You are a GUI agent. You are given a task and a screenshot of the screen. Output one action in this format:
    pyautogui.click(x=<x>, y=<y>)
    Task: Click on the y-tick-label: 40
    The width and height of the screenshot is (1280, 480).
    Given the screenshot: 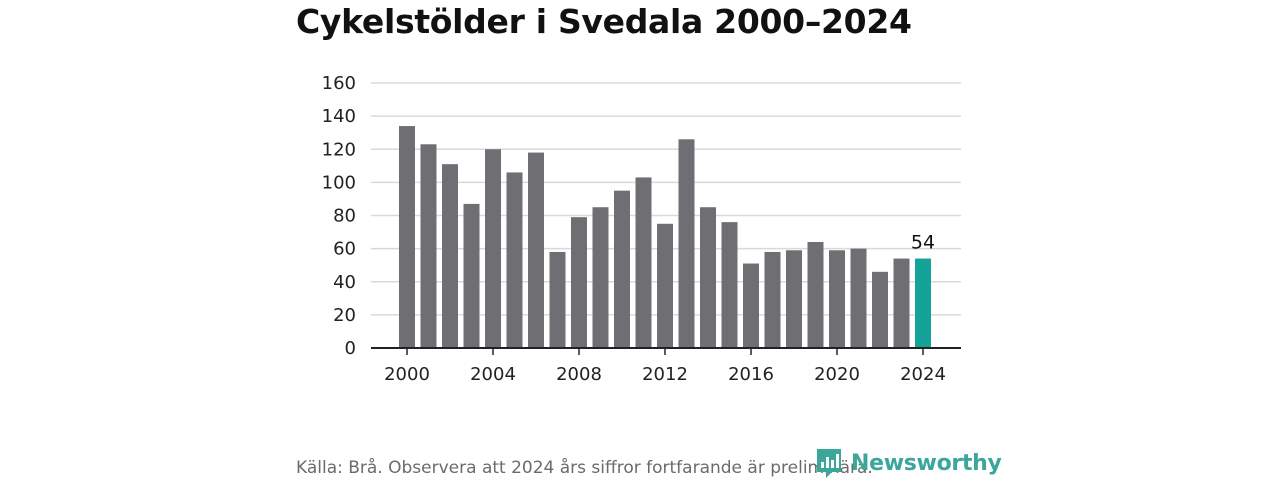 What is the action you would take?
    pyautogui.click(x=344, y=282)
    